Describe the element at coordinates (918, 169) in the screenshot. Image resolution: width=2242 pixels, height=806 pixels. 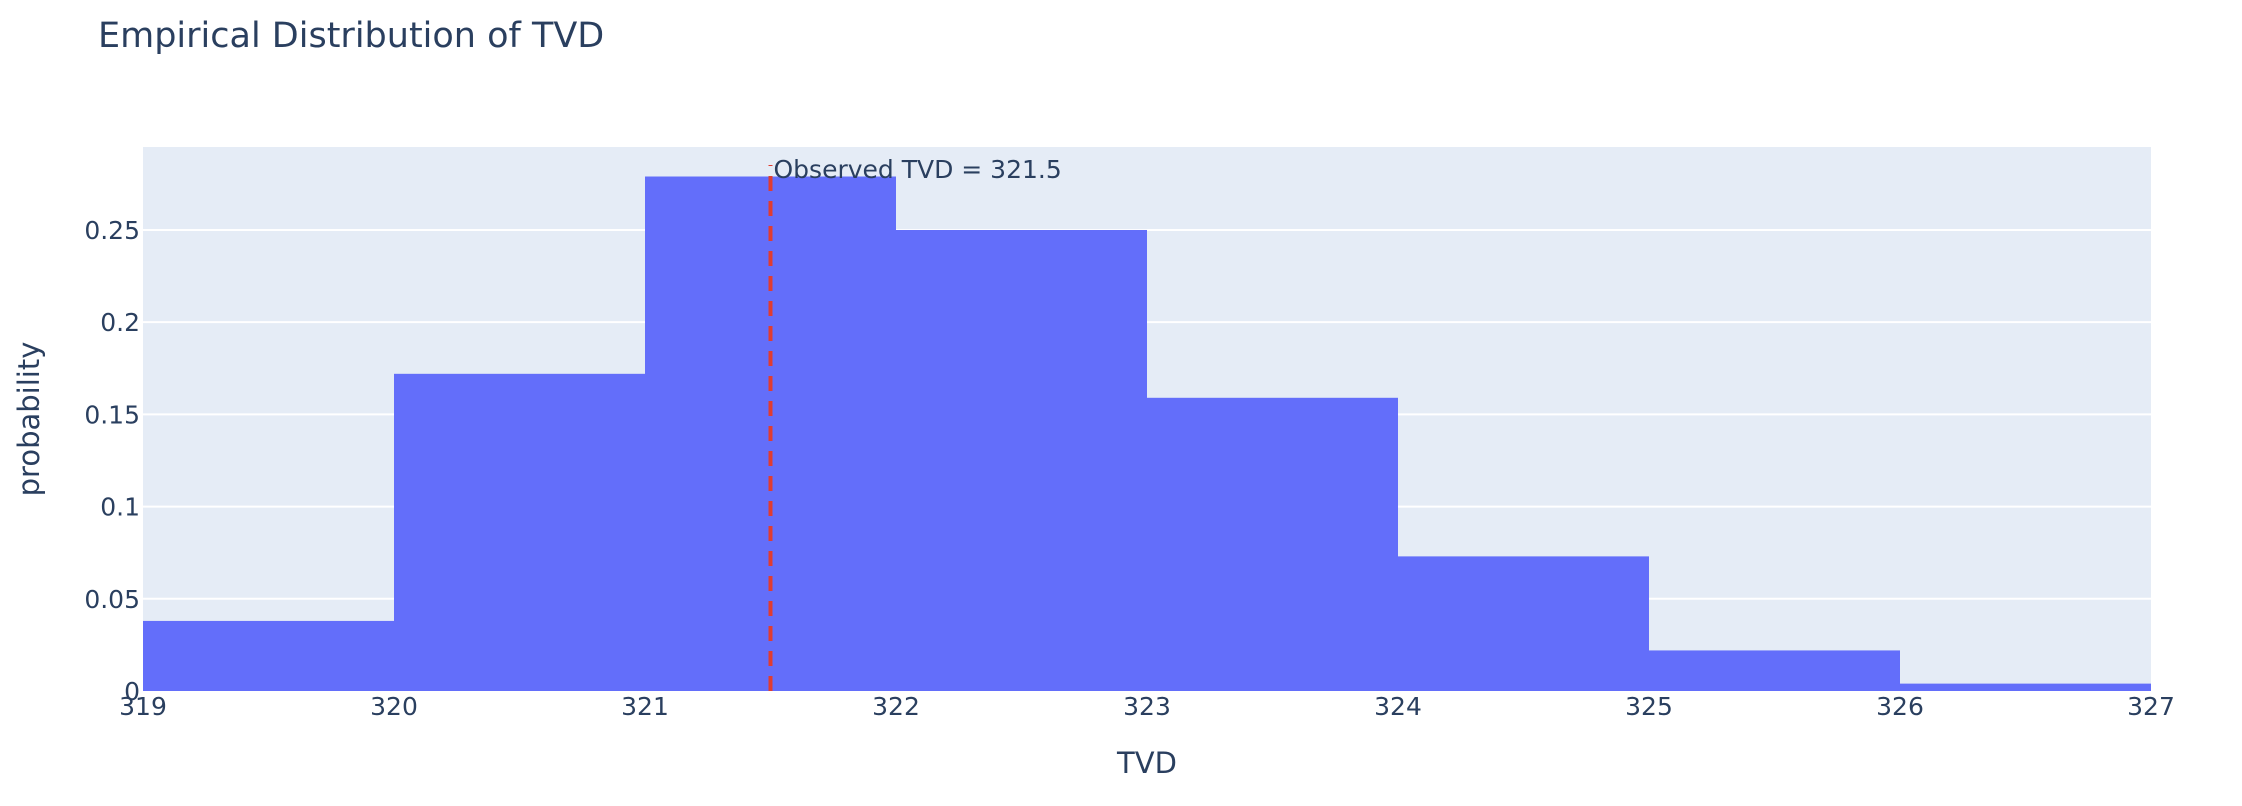
I see `observed-tvd-annotation: Observed TVD = 321.5` at that location.